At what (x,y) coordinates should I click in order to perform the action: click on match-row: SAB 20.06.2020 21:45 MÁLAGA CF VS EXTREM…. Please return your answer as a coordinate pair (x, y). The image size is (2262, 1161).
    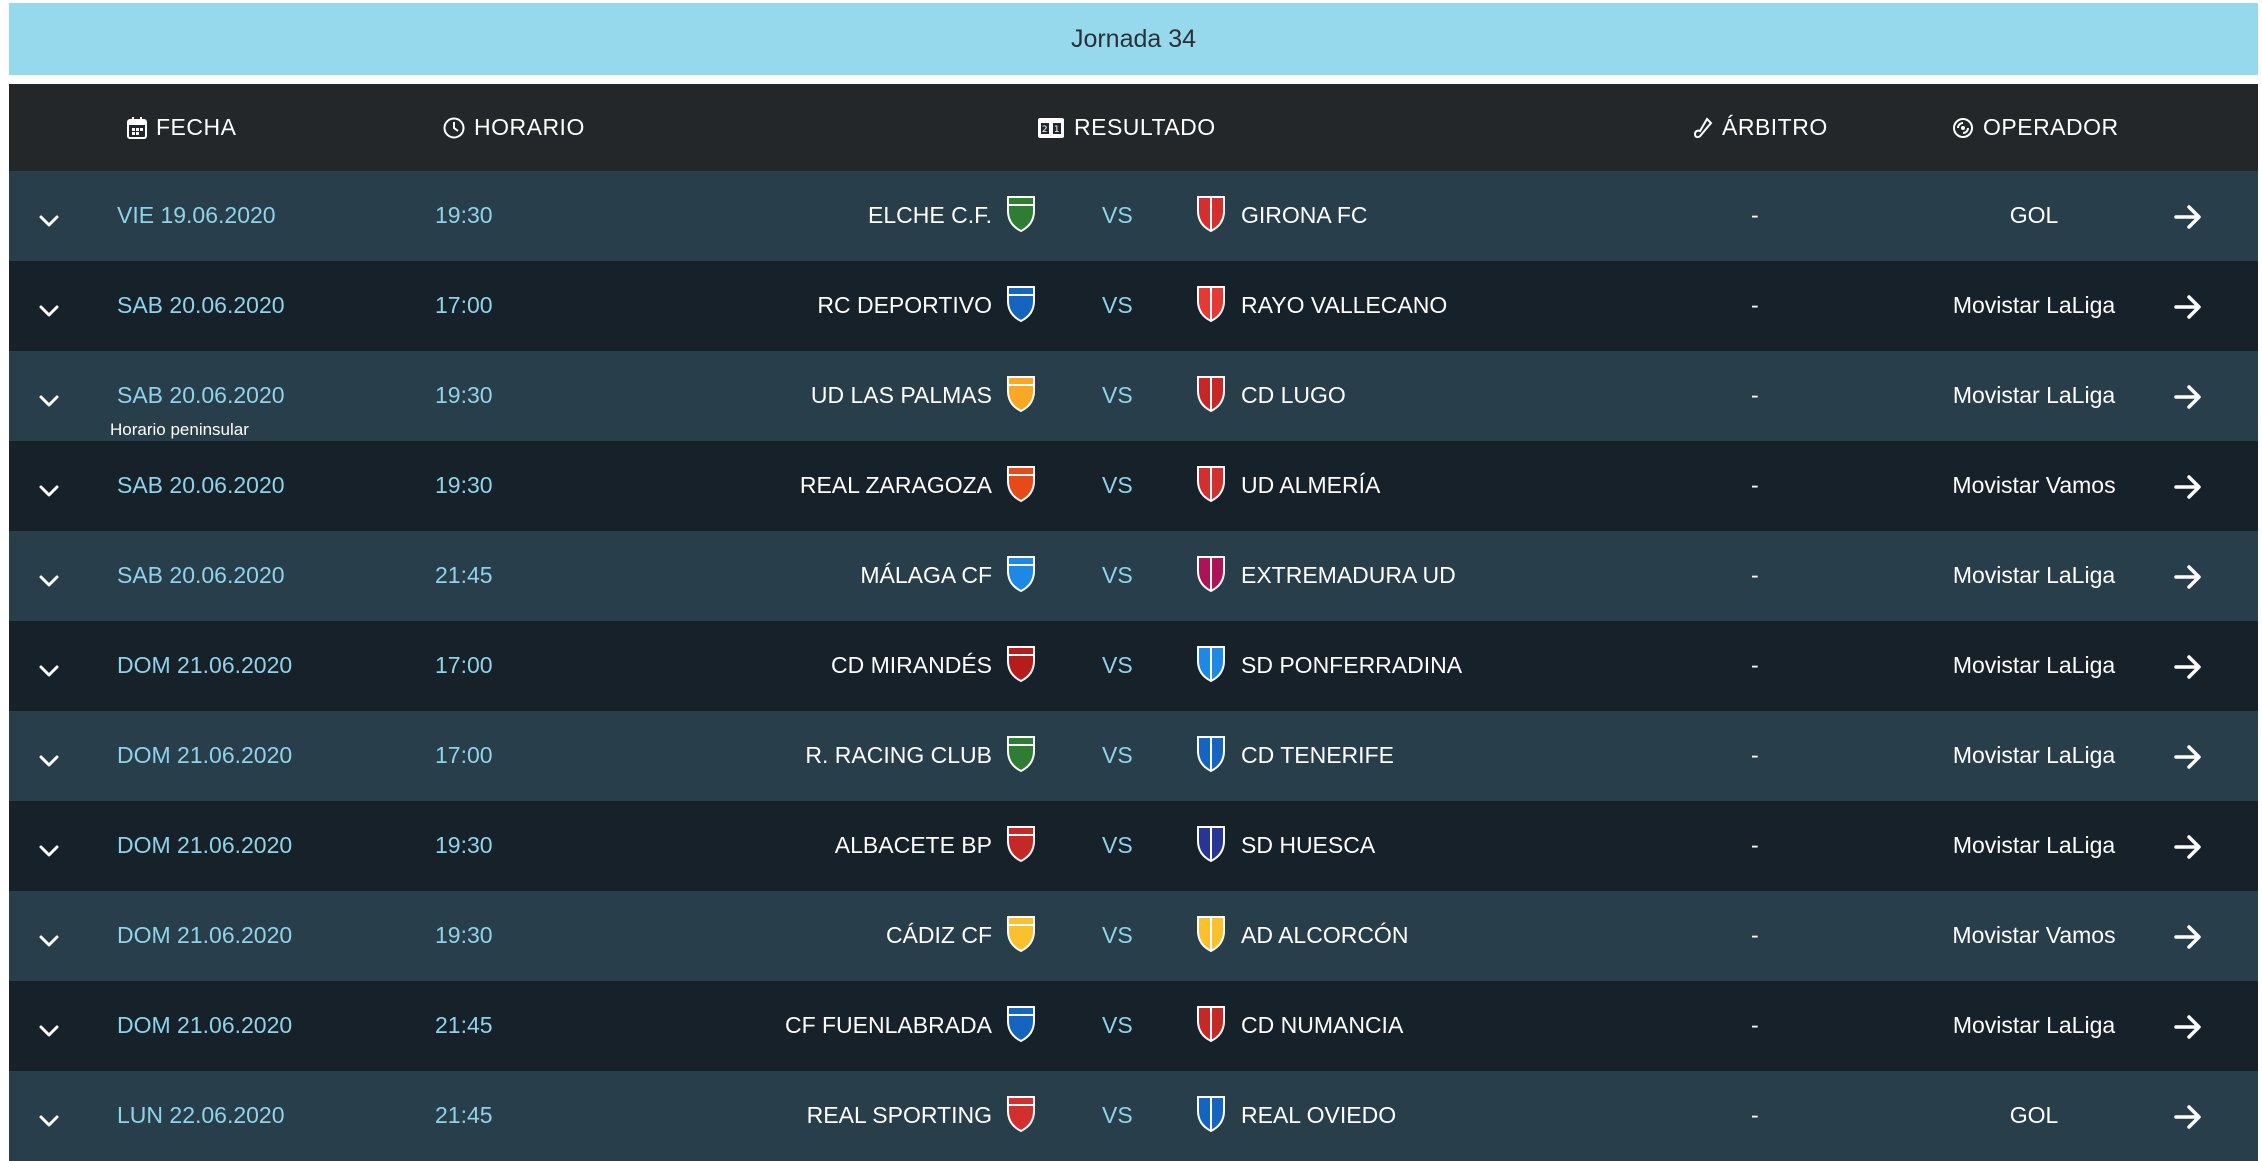
    Looking at the image, I should click on (1133, 576).